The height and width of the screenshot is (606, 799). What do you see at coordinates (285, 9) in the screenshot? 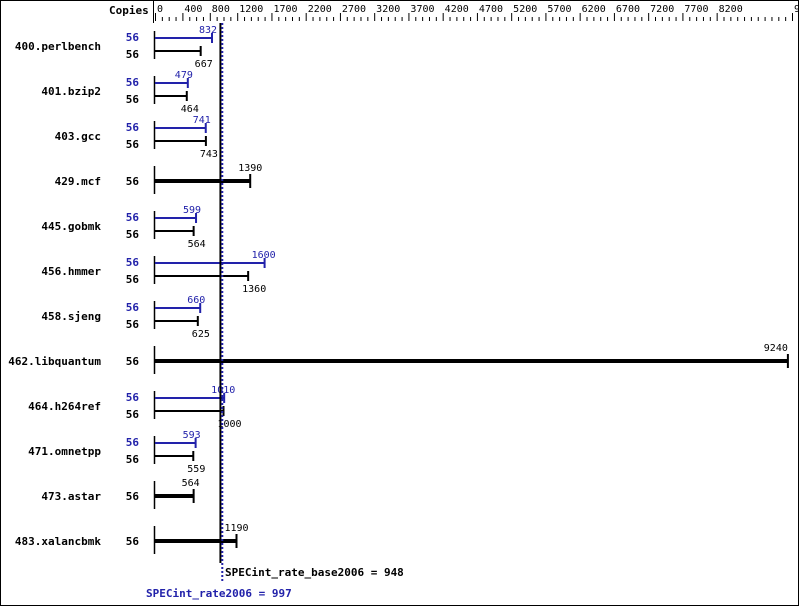
I see `axis-tick-label: 1700` at bounding box center [285, 9].